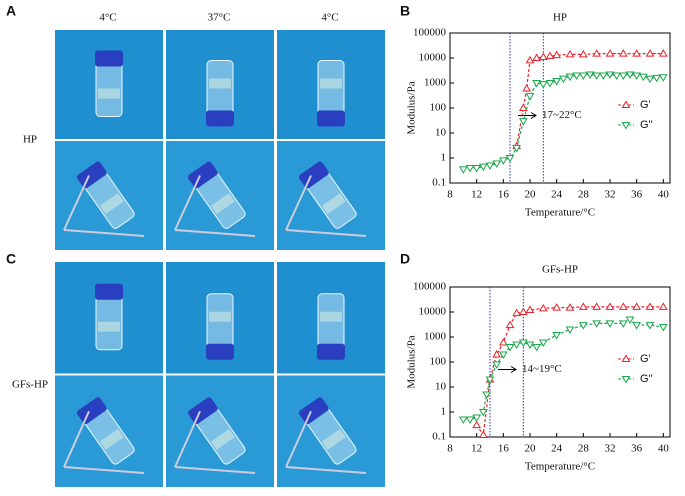  Describe the element at coordinates (438, 362) in the screenshot. I see `y-tick-label: 100` at that location.